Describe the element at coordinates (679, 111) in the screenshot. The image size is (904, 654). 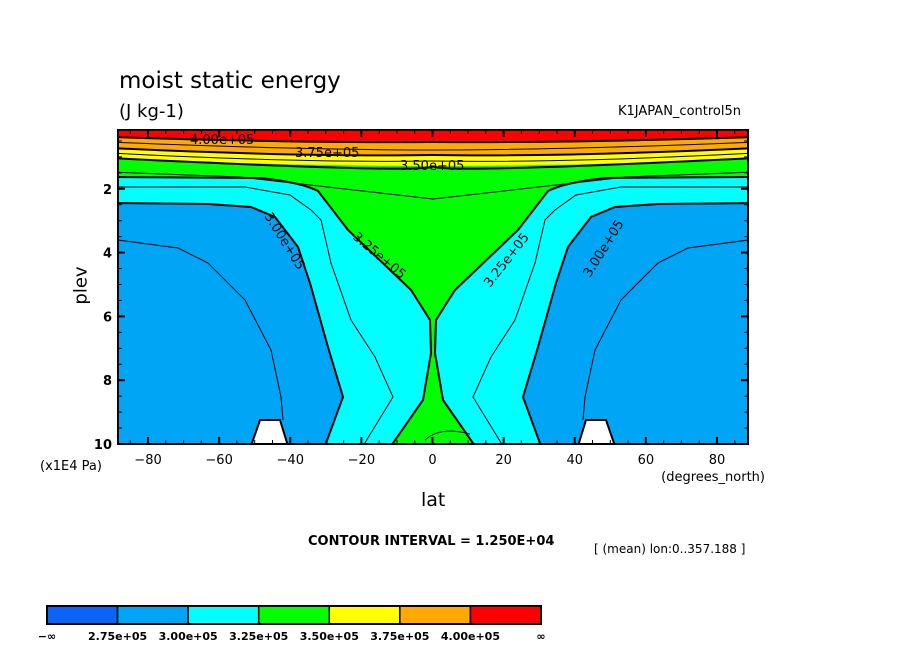
I see `dataset-label: K1JAPAN_control5n` at that location.